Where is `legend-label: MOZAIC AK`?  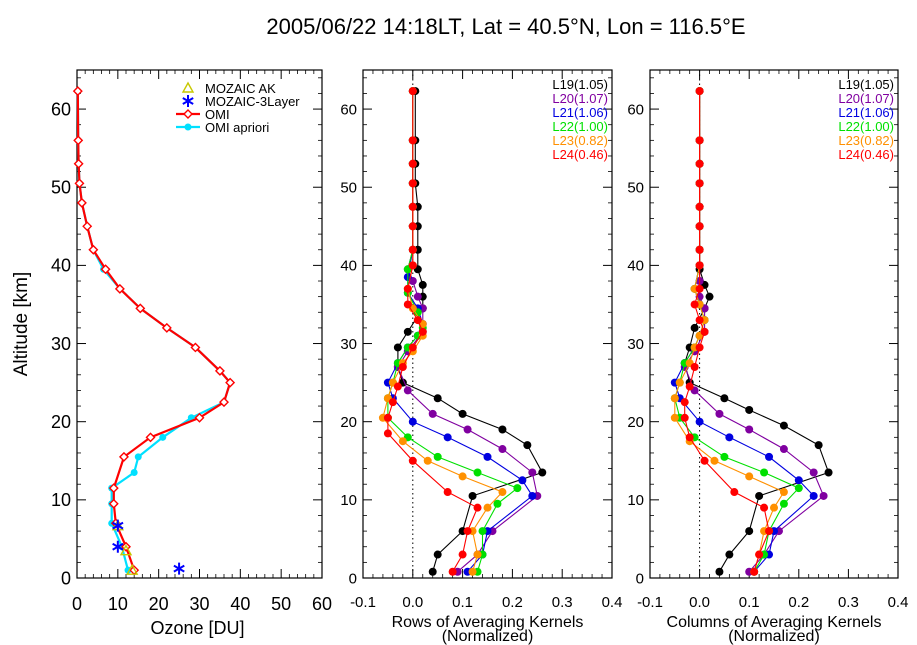 legend-label: MOZAIC AK is located at coordinates (240, 88).